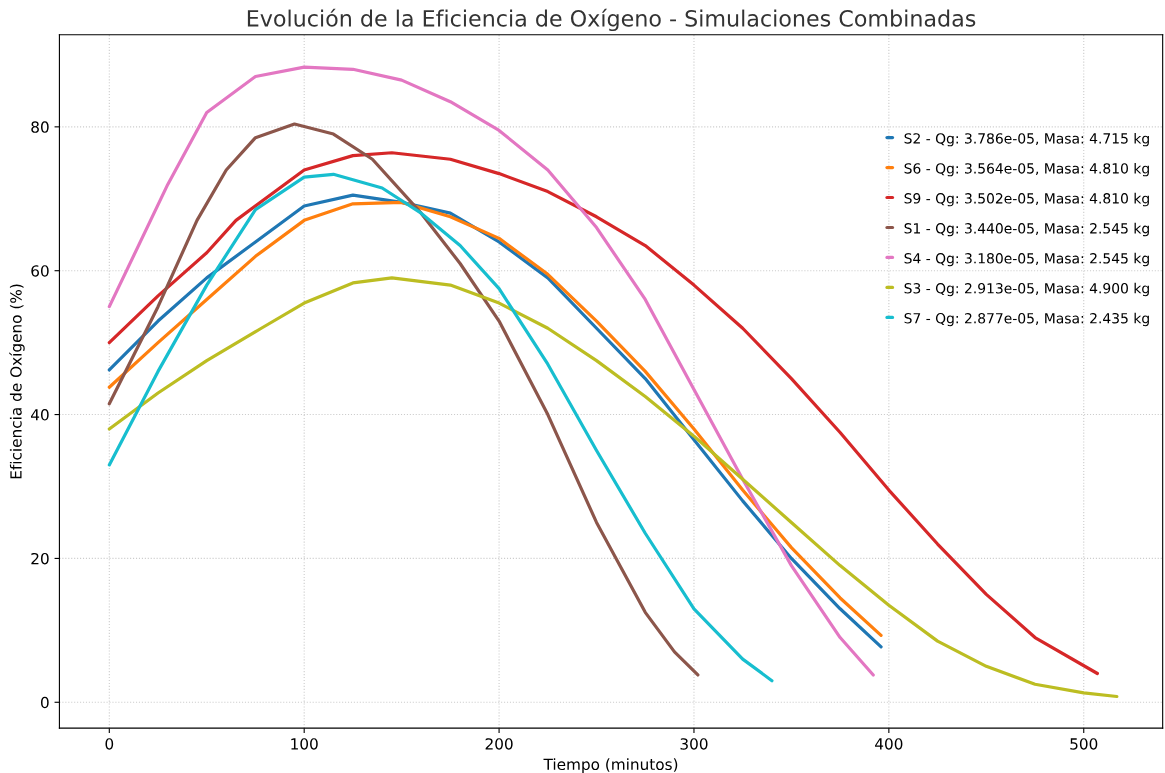 The height and width of the screenshot is (773, 1165). What do you see at coordinates (1026, 199) in the screenshot?
I see `legend-label: S9 - Qg: 3.502e-05, Masa: 4.810 kg` at bounding box center [1026, 199].